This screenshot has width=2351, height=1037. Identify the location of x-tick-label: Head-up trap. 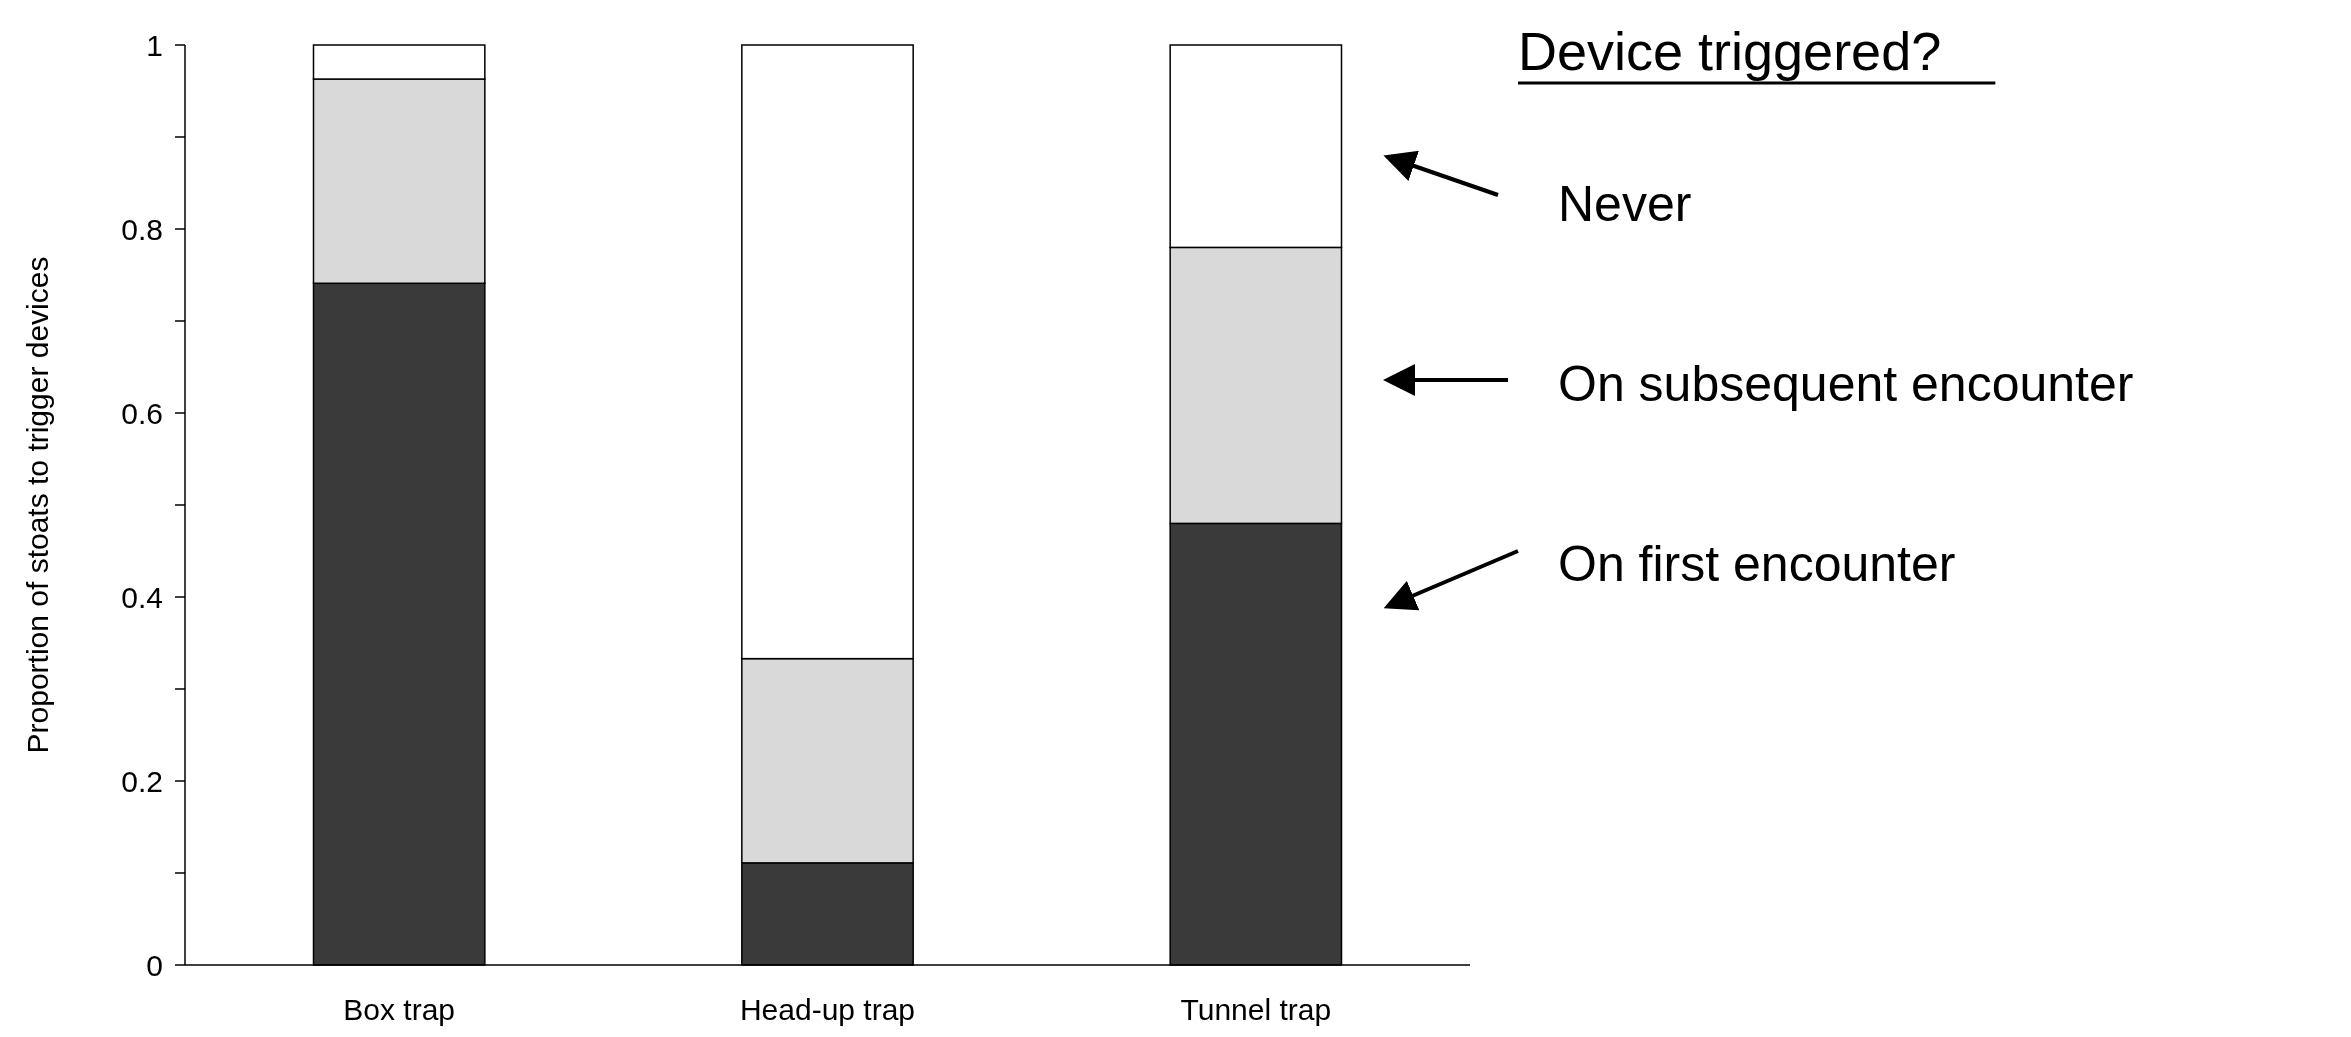
(827, 1009).